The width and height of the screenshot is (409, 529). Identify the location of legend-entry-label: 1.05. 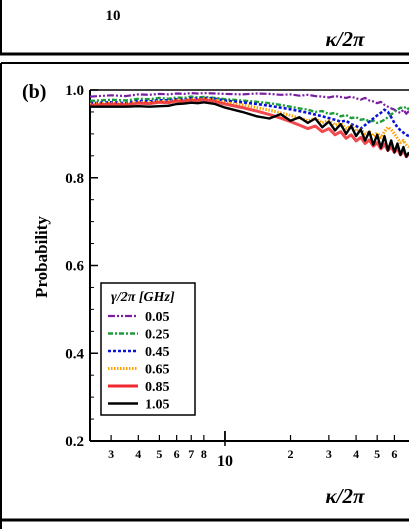
(157, 405).